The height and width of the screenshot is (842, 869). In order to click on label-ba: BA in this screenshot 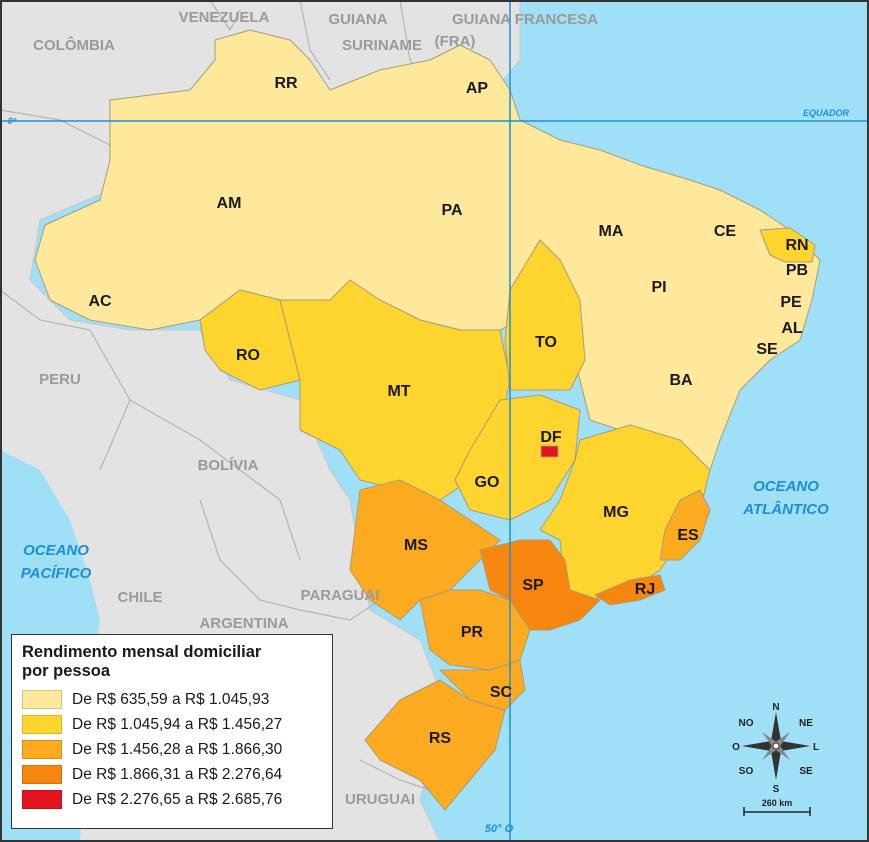, I will do `click(681, 380)`.